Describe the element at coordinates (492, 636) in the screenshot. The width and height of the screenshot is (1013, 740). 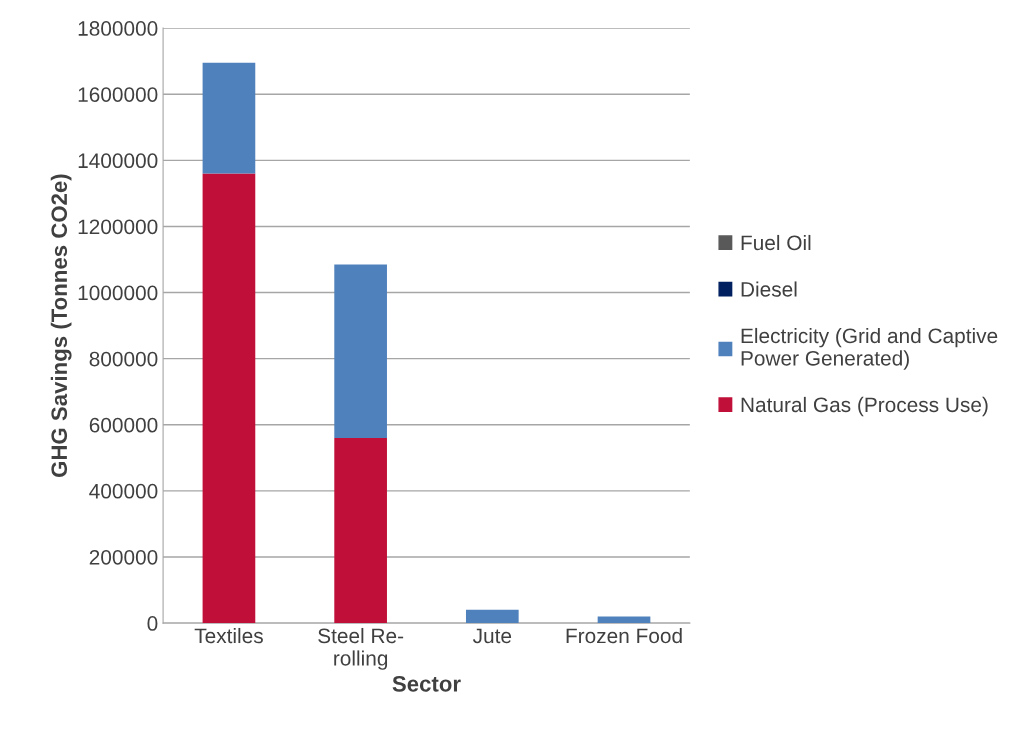
I see `x-tick-label: Jute` at that location.